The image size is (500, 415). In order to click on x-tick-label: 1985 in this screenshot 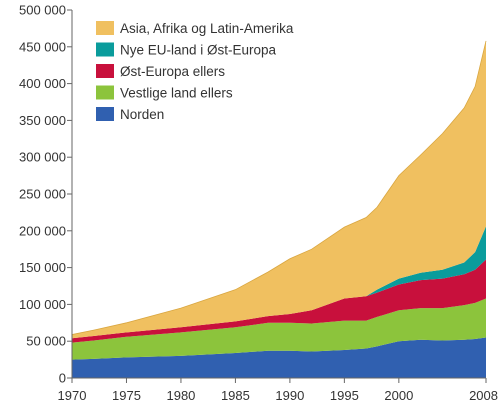, I will do `click(235, 395)`.